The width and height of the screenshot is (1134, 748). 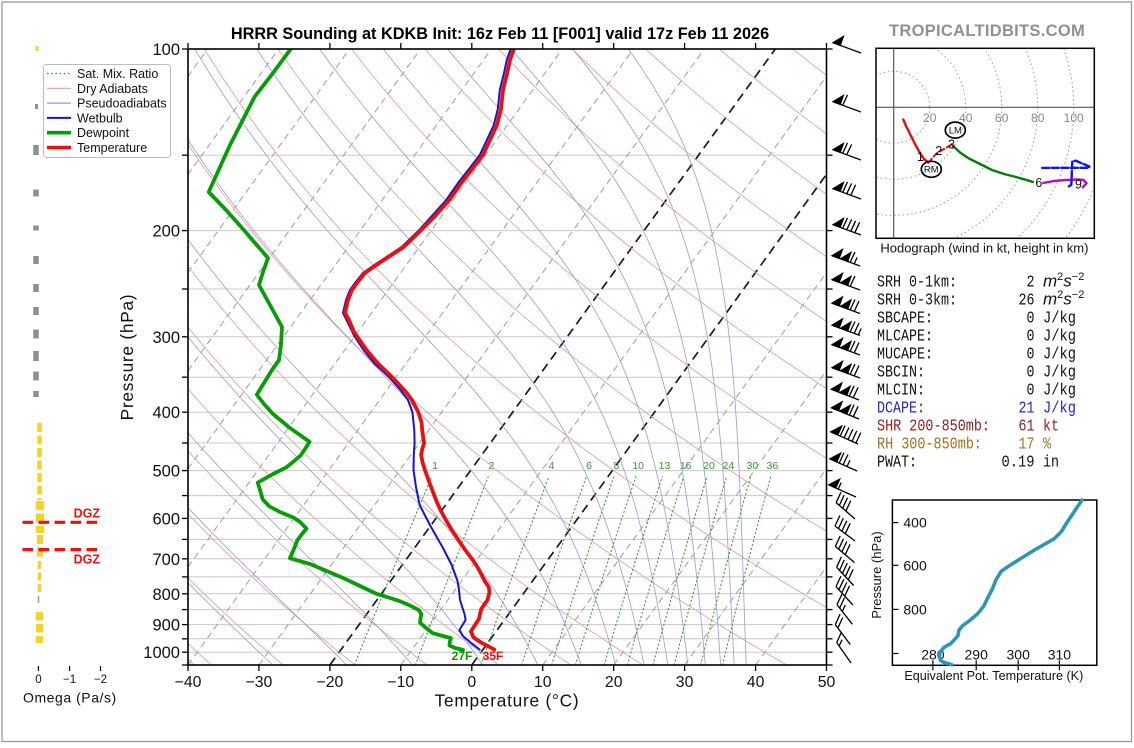 What do you see at coordinates (1060, 655) in the screenshot?
I see `svg-text: 310` at bounding box center [1060, 655].